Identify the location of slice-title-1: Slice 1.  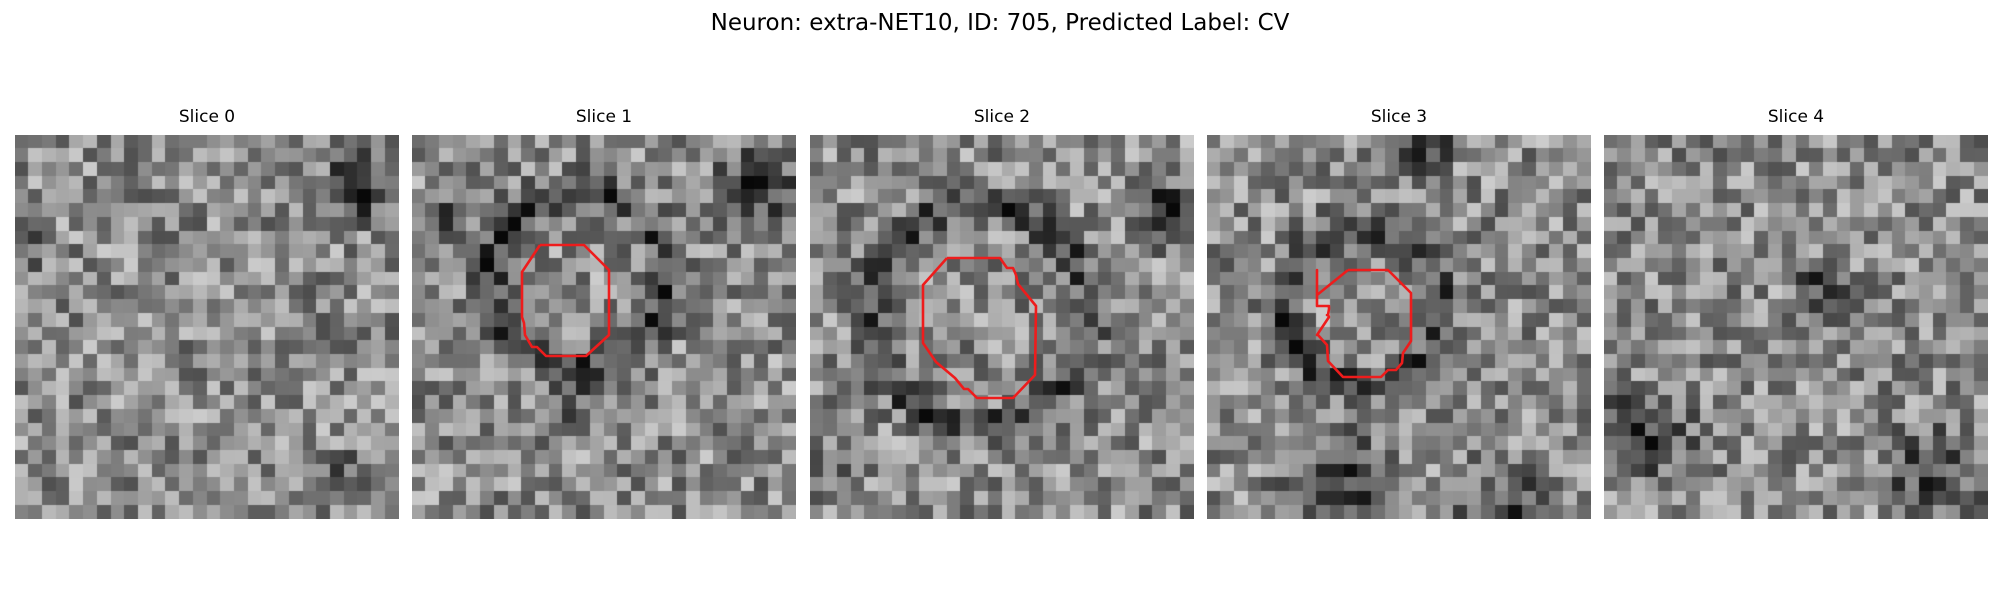
(604, 117).